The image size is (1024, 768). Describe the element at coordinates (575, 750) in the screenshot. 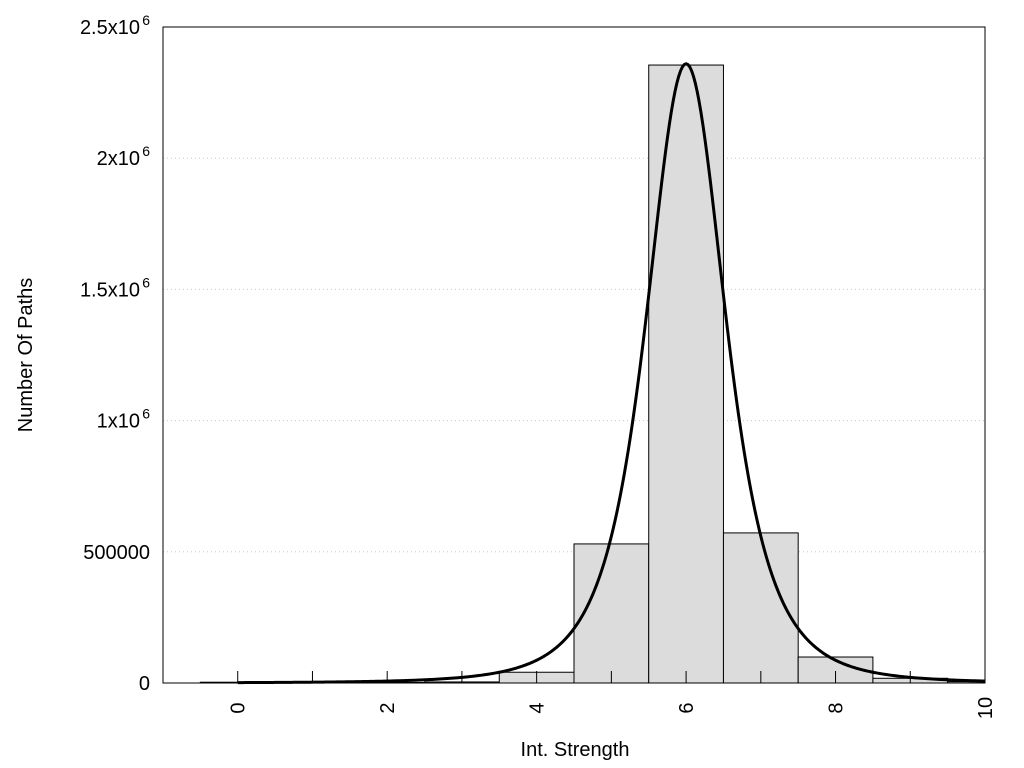

I see `x-axis-label: Int. Strength` at that location.